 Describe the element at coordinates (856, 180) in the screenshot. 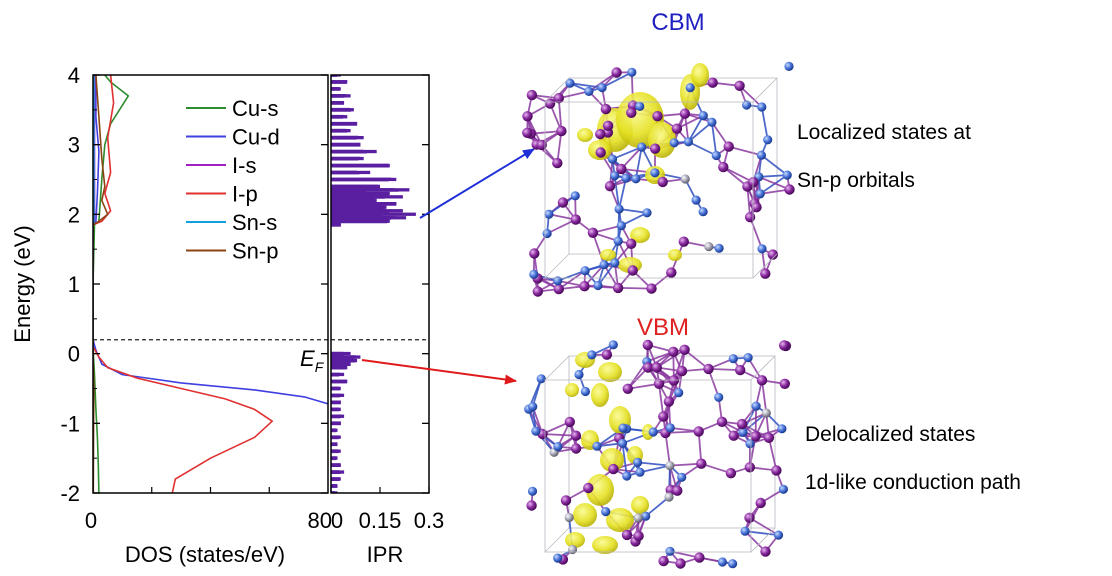

I see `cbm-description-line2: Sn-p orbitals` at that location.